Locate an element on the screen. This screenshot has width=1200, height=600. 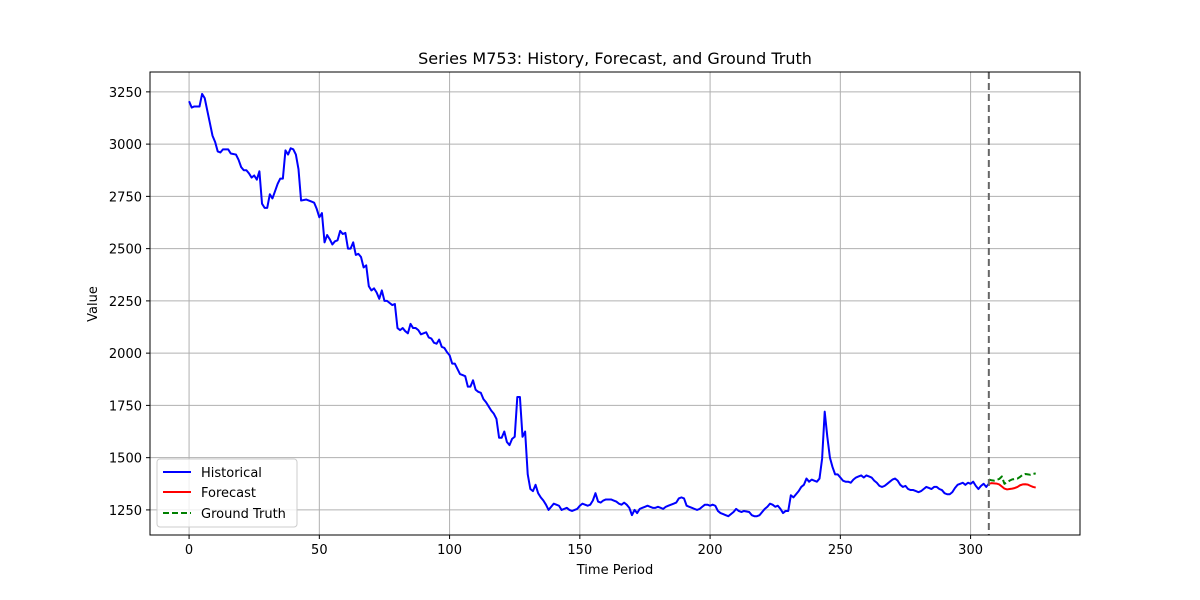
y-tick-label: 3250 is located at coordinates (125, 93).